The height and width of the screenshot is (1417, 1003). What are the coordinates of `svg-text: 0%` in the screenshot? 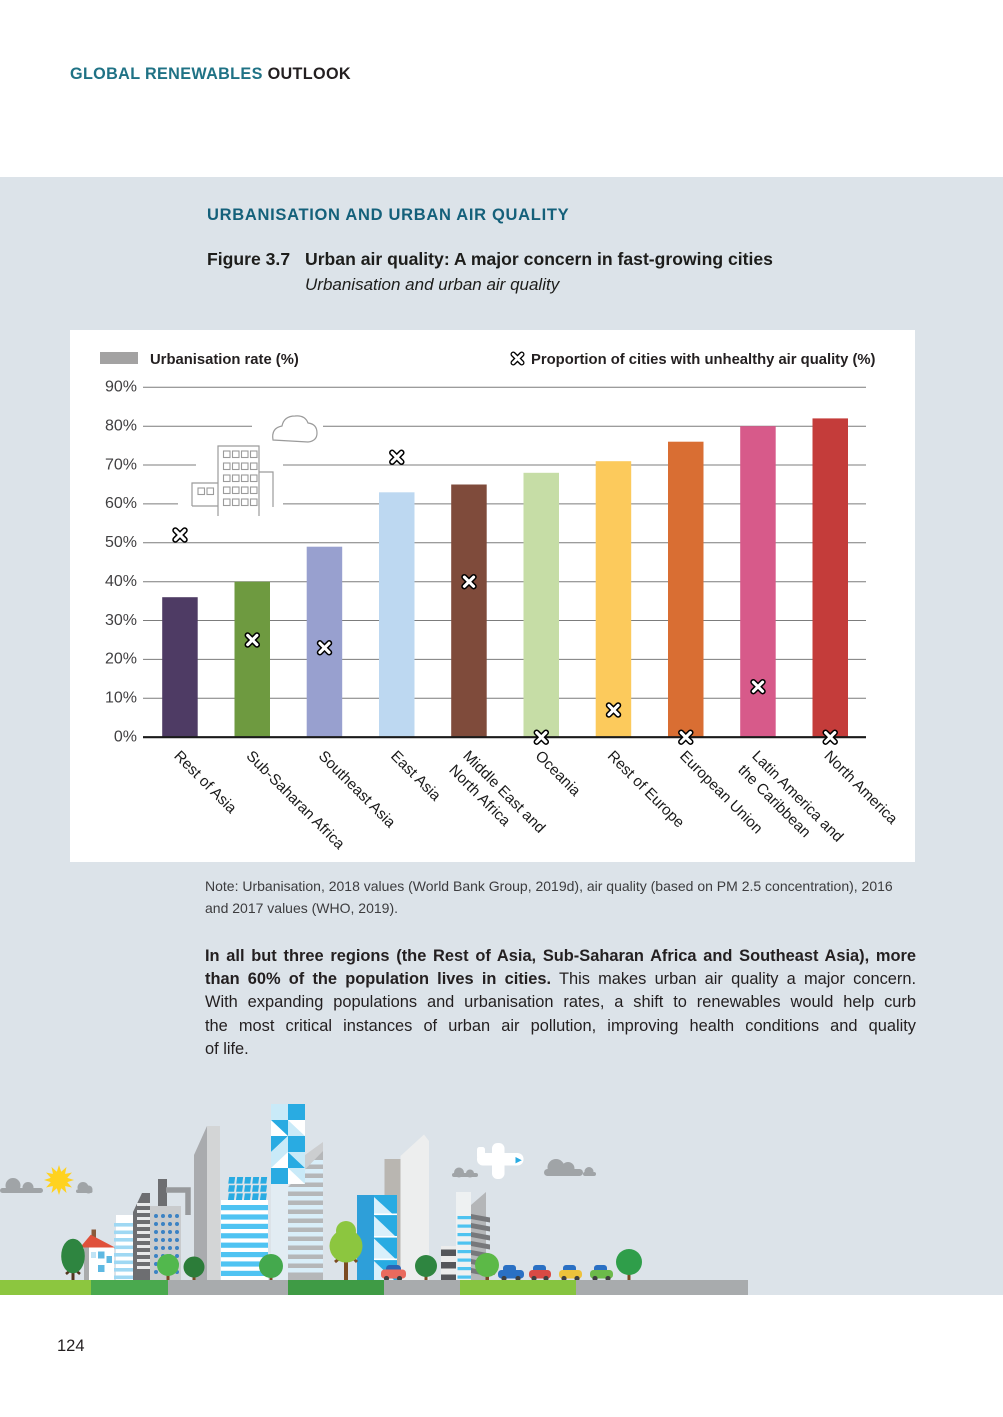 It's located at (125, 737).